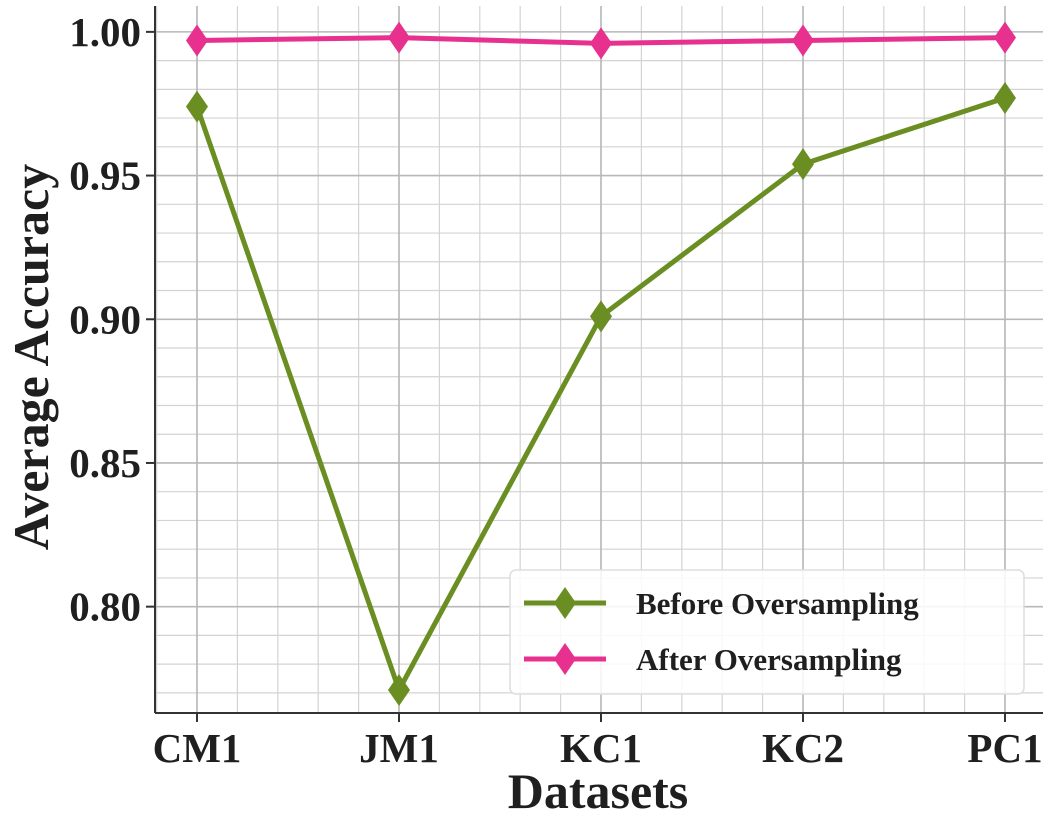 The width and height of the screenshot is (1055, 819). What do you see at coordinates (1004, 748) in the screenshot?
I see `x-tick-label: PC1` at bounding box center [1004, 748].